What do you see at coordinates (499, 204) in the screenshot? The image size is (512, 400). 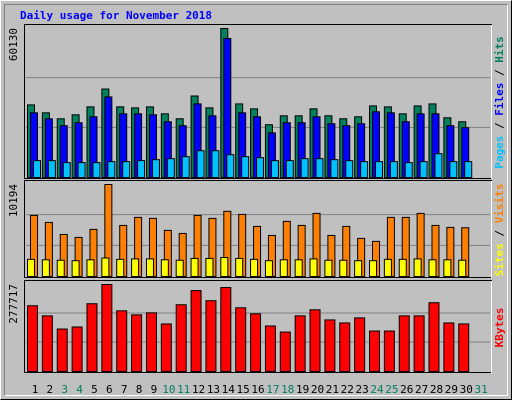 I see `legend-entry: Visits` at bounding box center [499, 204].